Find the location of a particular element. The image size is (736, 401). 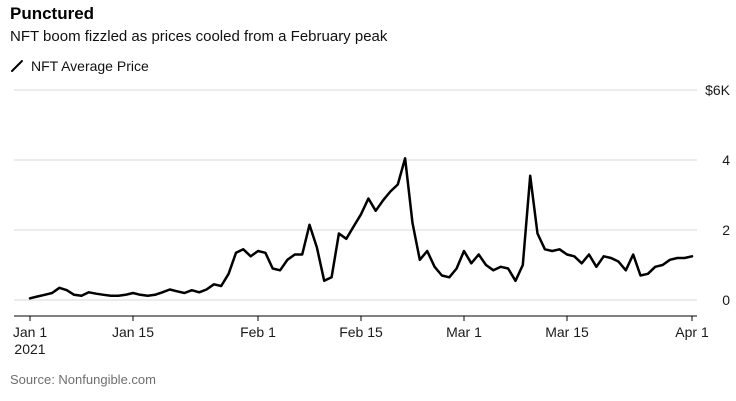

x-axis-sublabel: 2021 is located at coordinates (29, 349).